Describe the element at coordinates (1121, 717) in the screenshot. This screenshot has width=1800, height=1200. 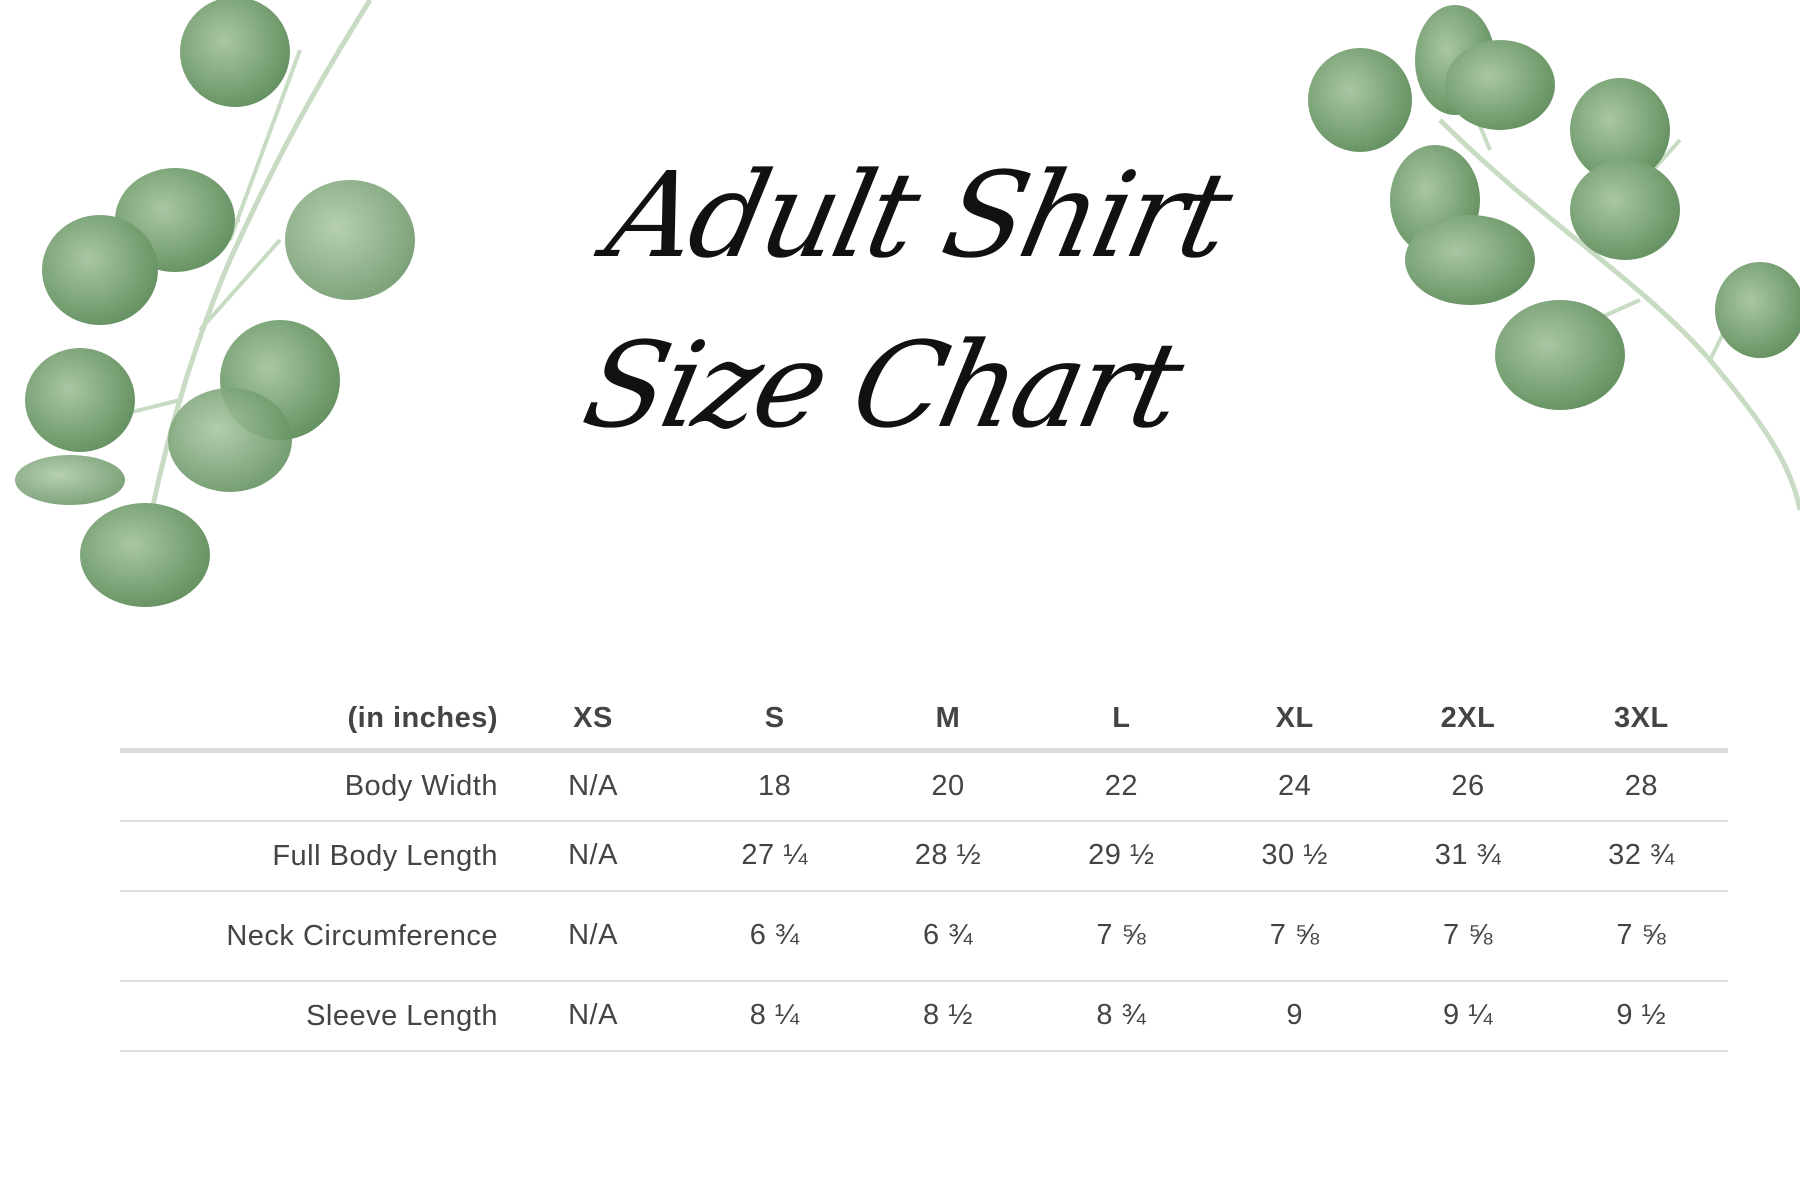
I see `header-l: L` at that location.